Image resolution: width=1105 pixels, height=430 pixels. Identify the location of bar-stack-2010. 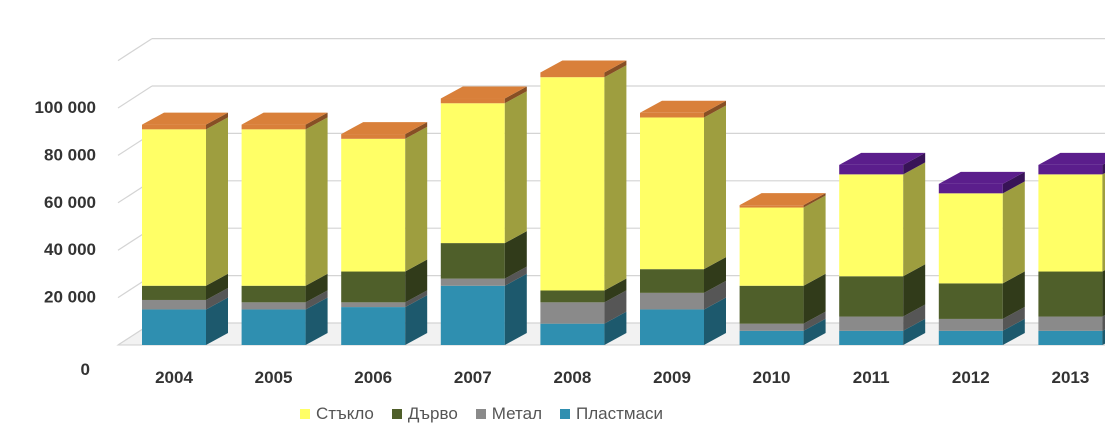
(782, 269).